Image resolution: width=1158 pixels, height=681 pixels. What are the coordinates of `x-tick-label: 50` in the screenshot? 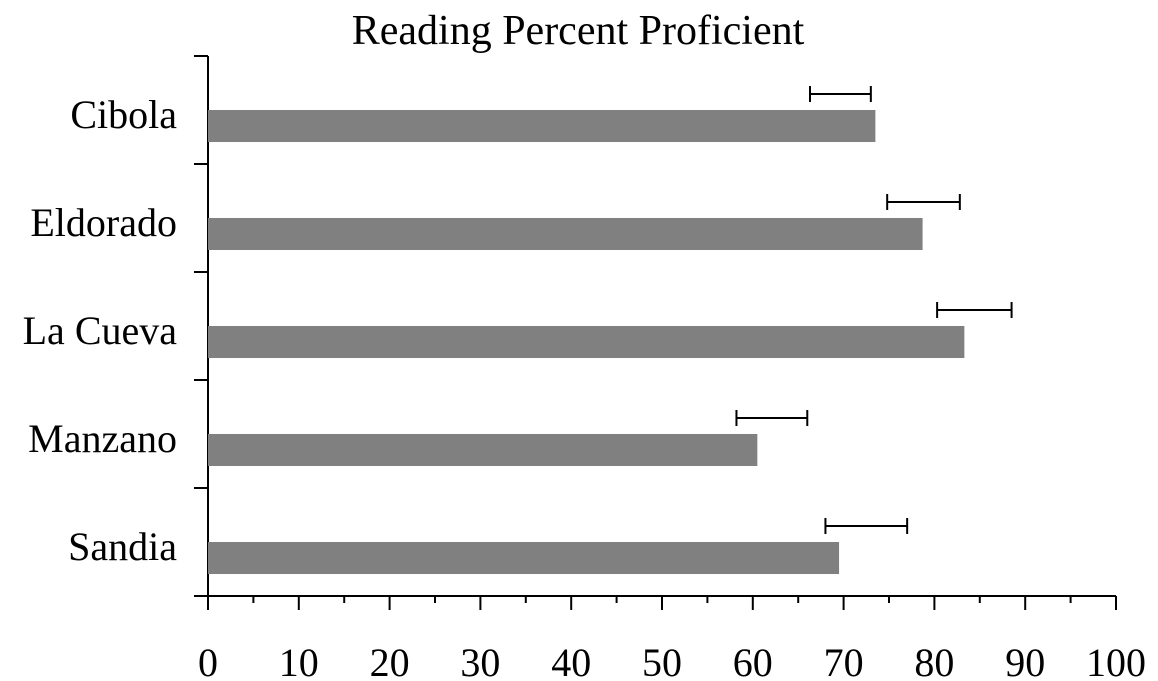 It's located at (662, 660).